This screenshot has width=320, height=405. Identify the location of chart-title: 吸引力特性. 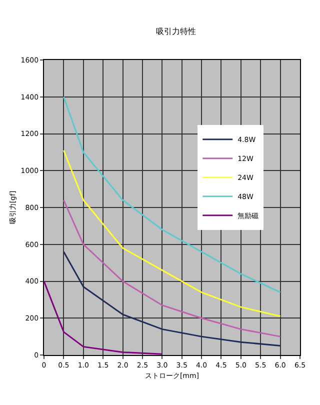
(176, 31).